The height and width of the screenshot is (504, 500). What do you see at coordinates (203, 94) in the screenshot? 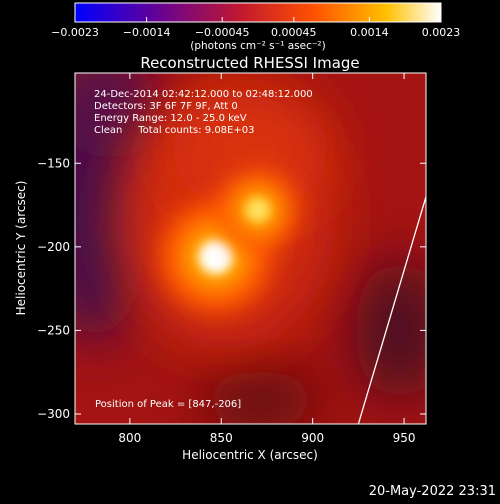
I see `annotation-time-range: 24-Dec-2014 02:42:12.000 to 02:48:12.000` at bounding box center [203, 94].